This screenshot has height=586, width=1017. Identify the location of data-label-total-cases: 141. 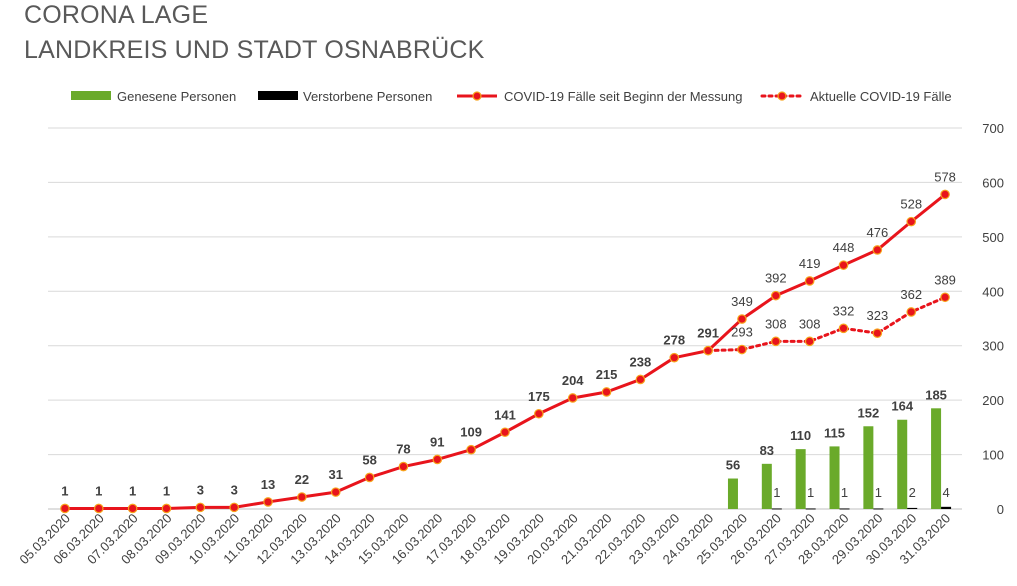
(505, 414).